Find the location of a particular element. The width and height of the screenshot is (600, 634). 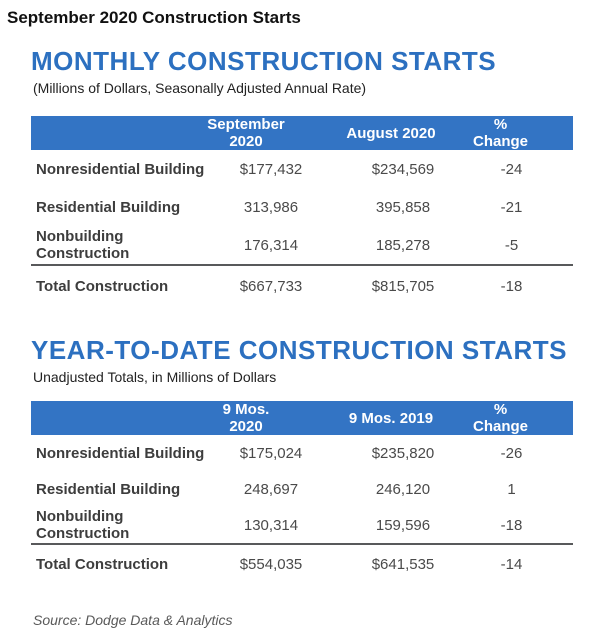

value-cell: $554,035 is located at coordinates (271, 563).